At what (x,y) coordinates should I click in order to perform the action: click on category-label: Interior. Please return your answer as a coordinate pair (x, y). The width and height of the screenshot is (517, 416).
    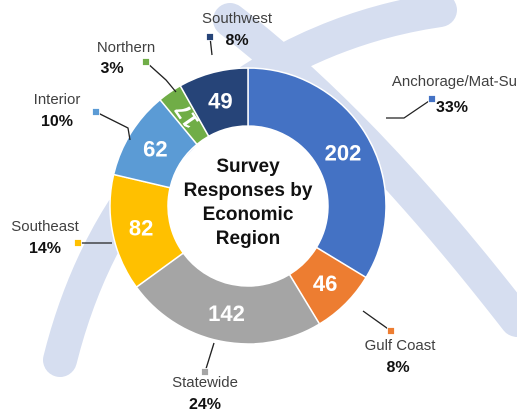
    Looking at the image, I should click on (57, 99).